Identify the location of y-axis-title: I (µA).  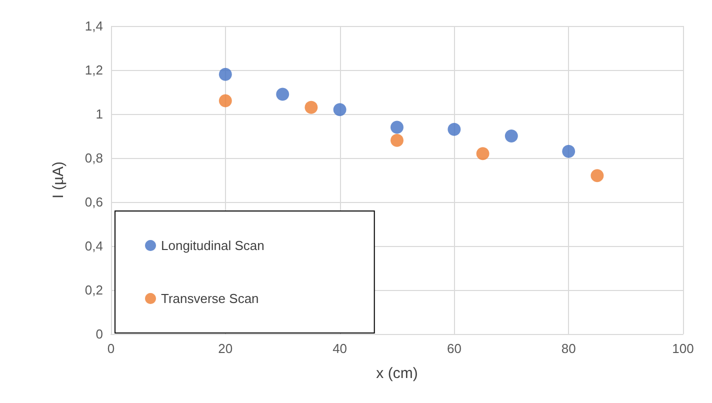
(58, 180).